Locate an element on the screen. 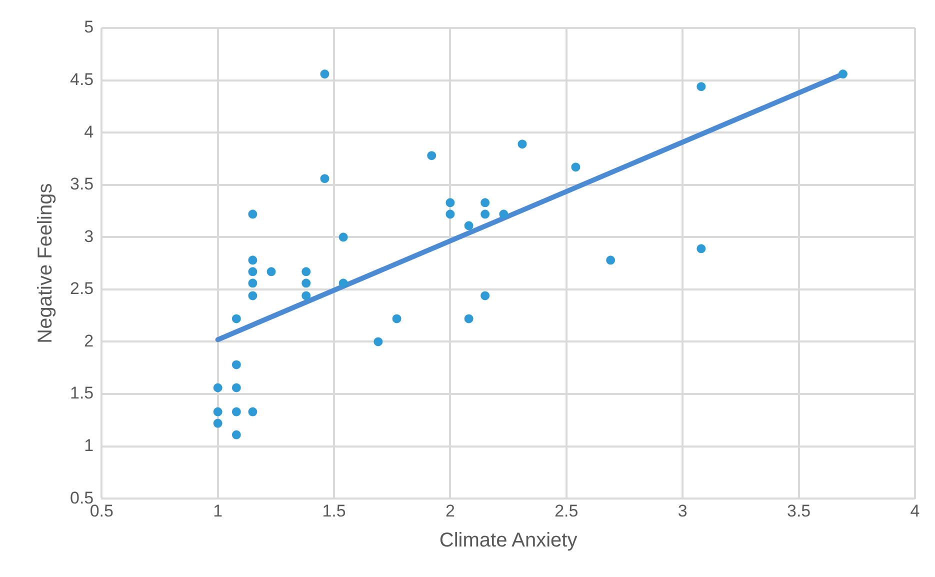  y-axis-title: Negative Feelings is located at coordinates (45, 263).